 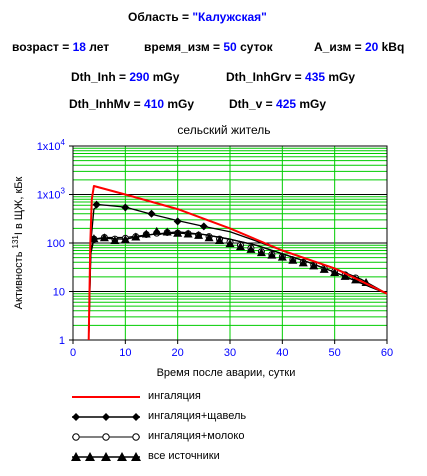 I want to click on dth-v-param: Dth_v = 425 mGy, so click(x=277, y=104).